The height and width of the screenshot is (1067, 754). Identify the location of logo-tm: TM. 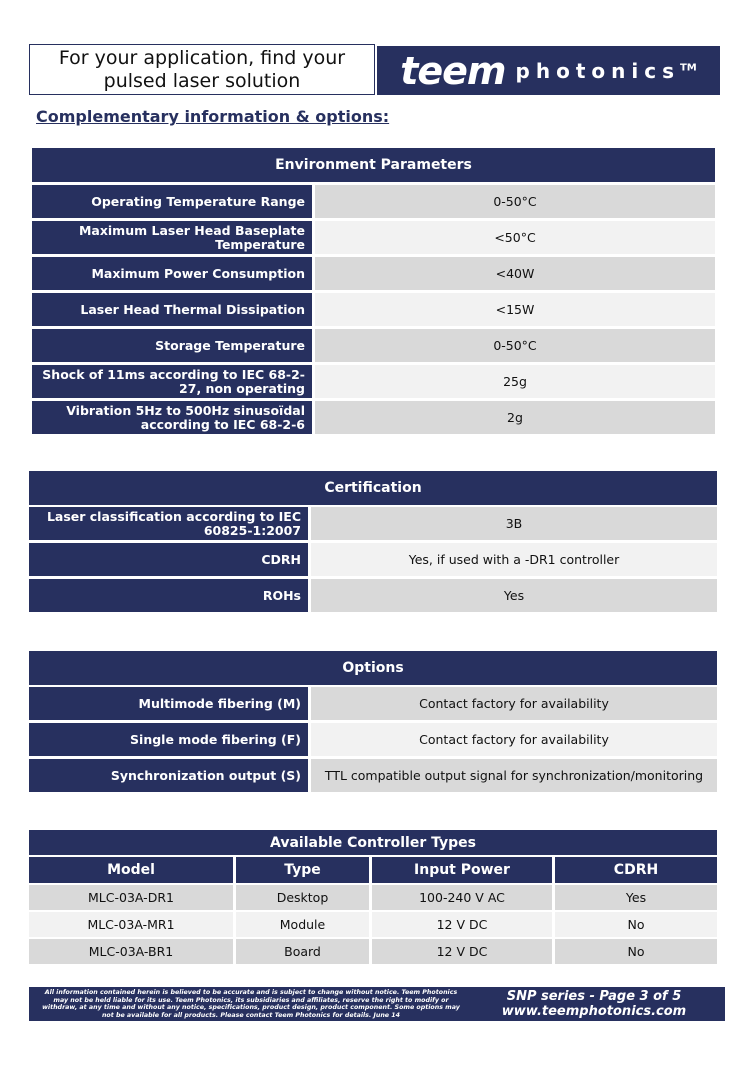
(688, 67).